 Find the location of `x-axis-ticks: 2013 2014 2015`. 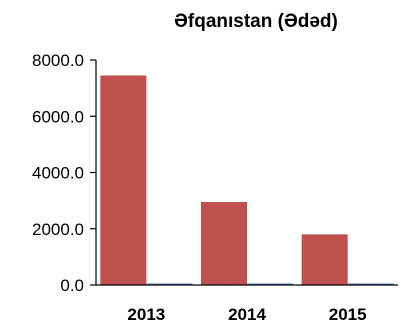

x-axis-ticks: 2013 2014 2015 is located at coordinates (246, 314).